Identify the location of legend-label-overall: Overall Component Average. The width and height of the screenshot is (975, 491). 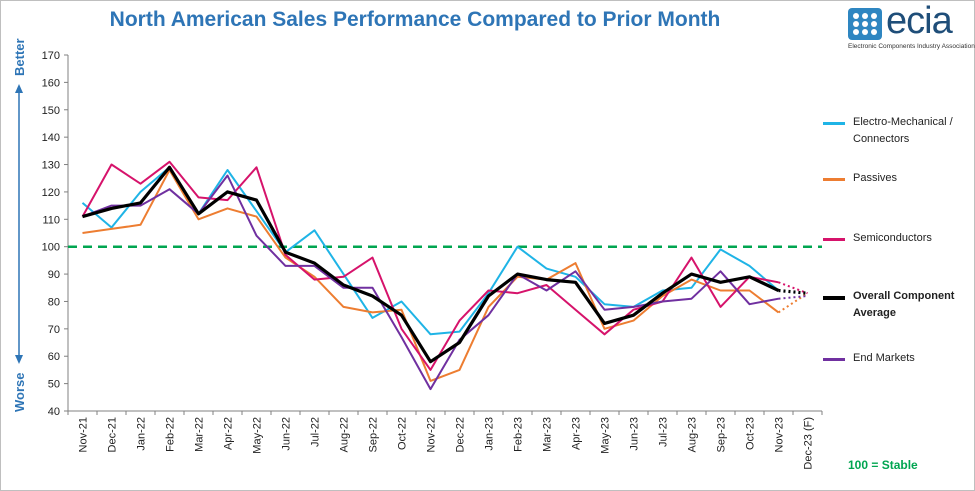
(904, 304).